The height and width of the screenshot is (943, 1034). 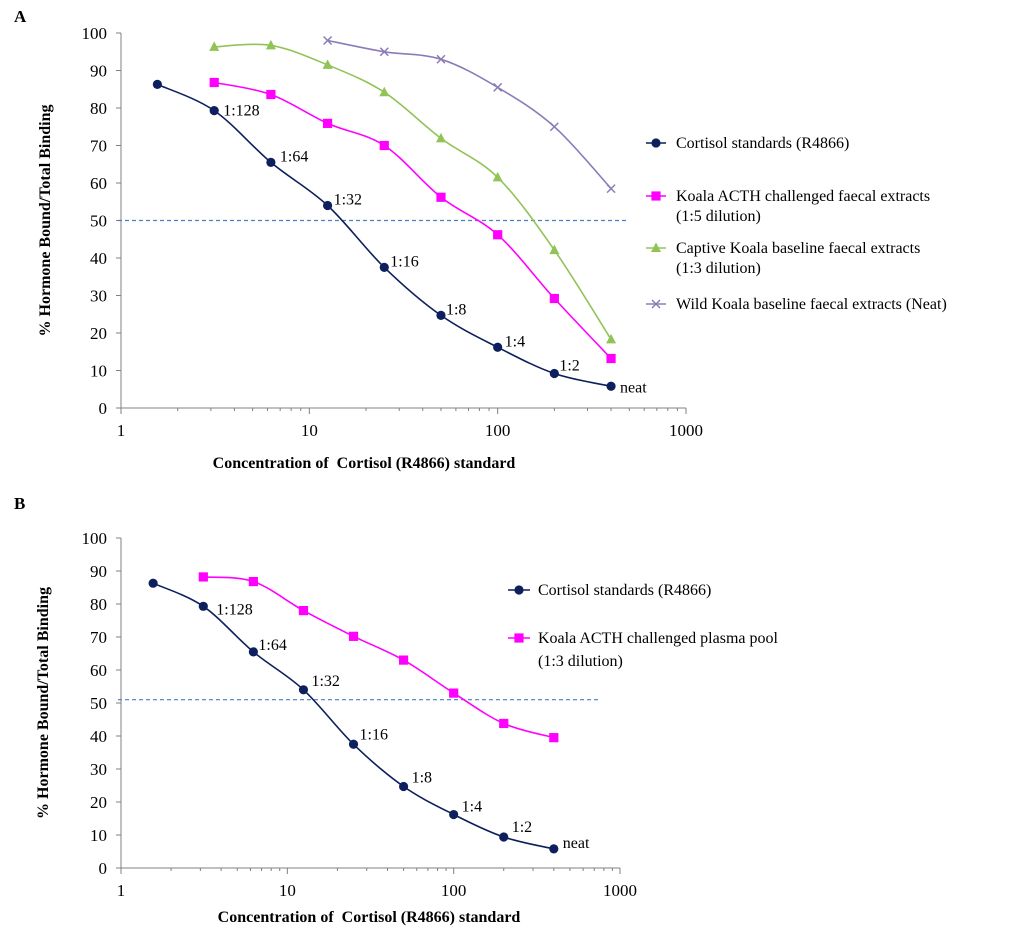 I want to click on legend-entry-cortisol: Cortisol standards (R4866), so click(x=624, y=590).